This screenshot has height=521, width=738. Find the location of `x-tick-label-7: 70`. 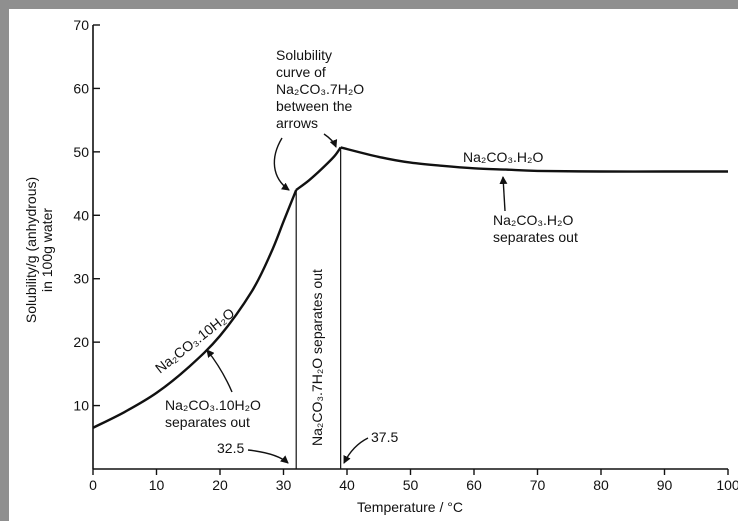

x-tick-label-7: 70 is located at coordinates (538, 485).